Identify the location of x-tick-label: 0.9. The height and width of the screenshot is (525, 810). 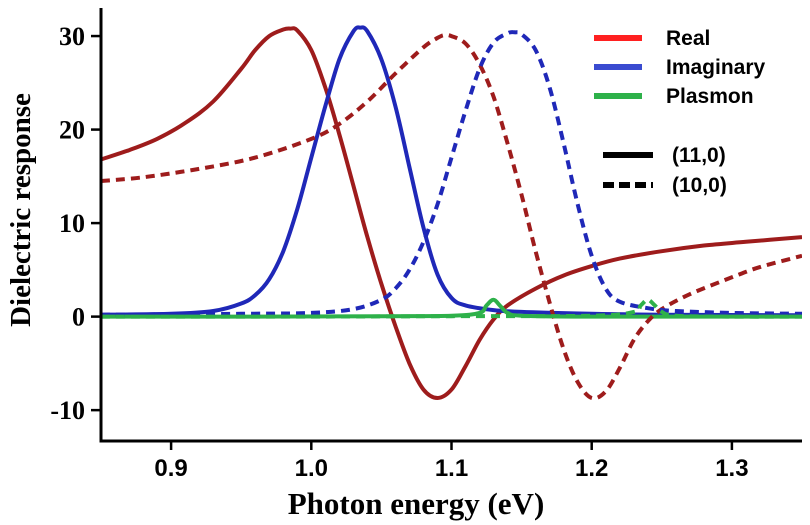
(170, 468).